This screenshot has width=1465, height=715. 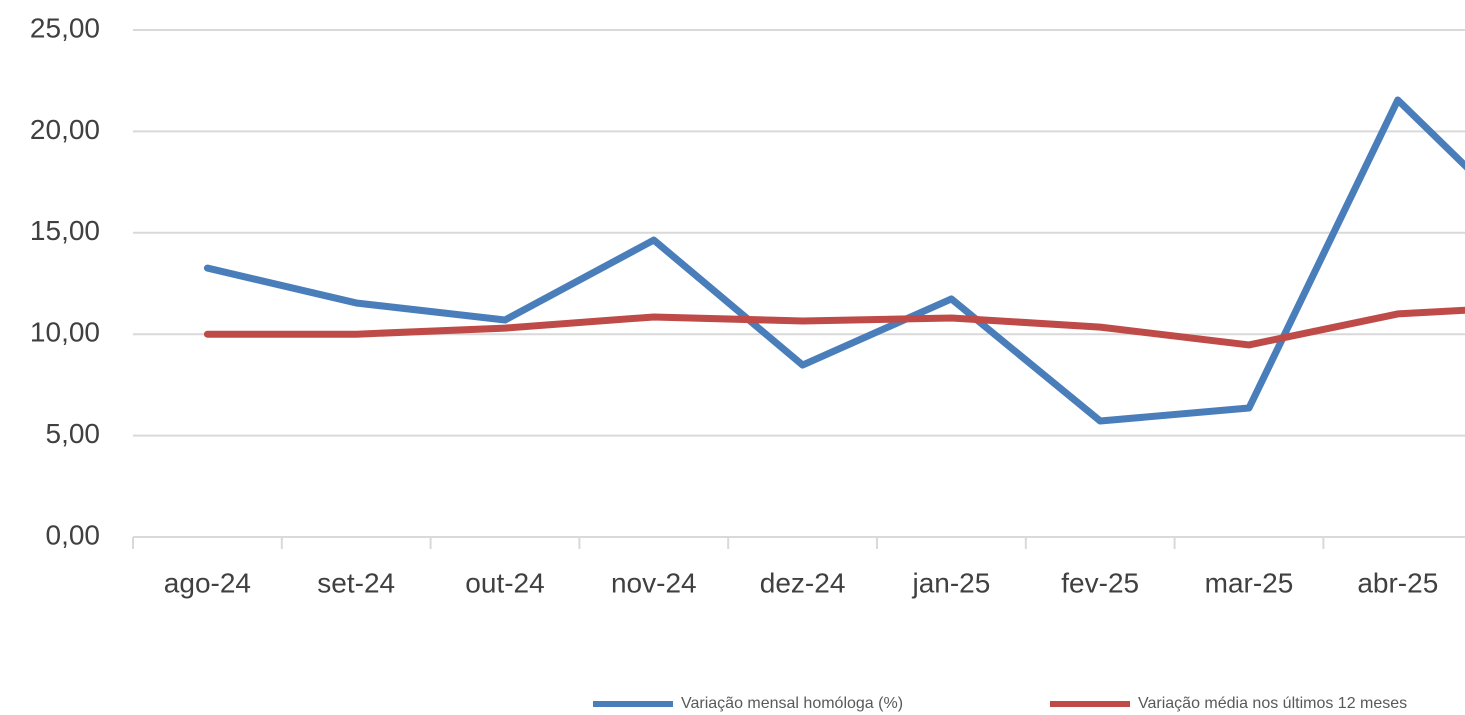 I want to click on x-tick-label: nov-24, so click(x=654, y=582).